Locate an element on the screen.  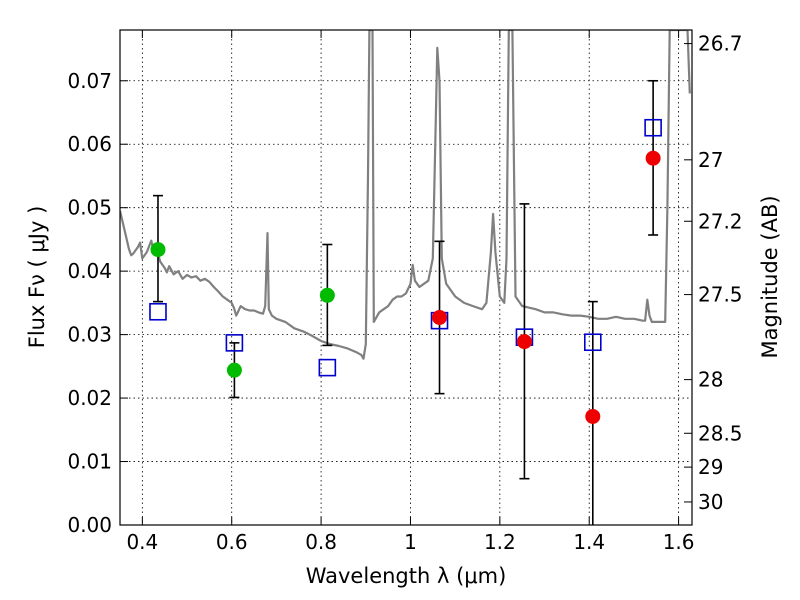
y-tick-label: 0.01 is located at coordinates (89, 462).